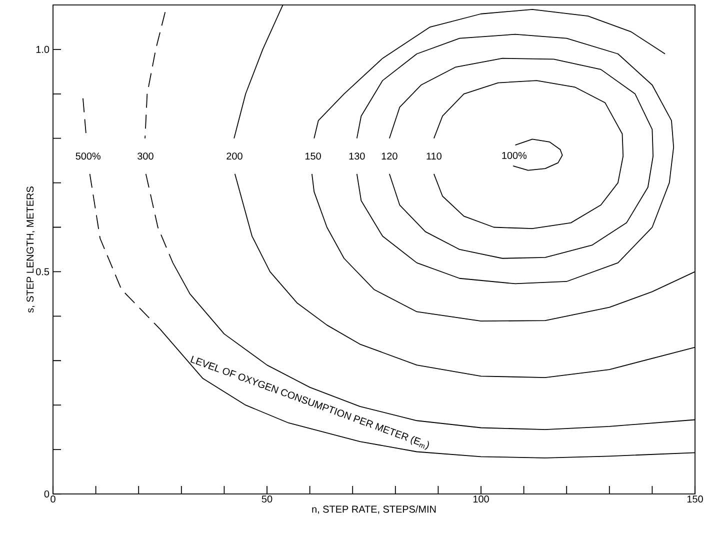  I want to click on y-tick-label: 0.5, so click(43, 272).